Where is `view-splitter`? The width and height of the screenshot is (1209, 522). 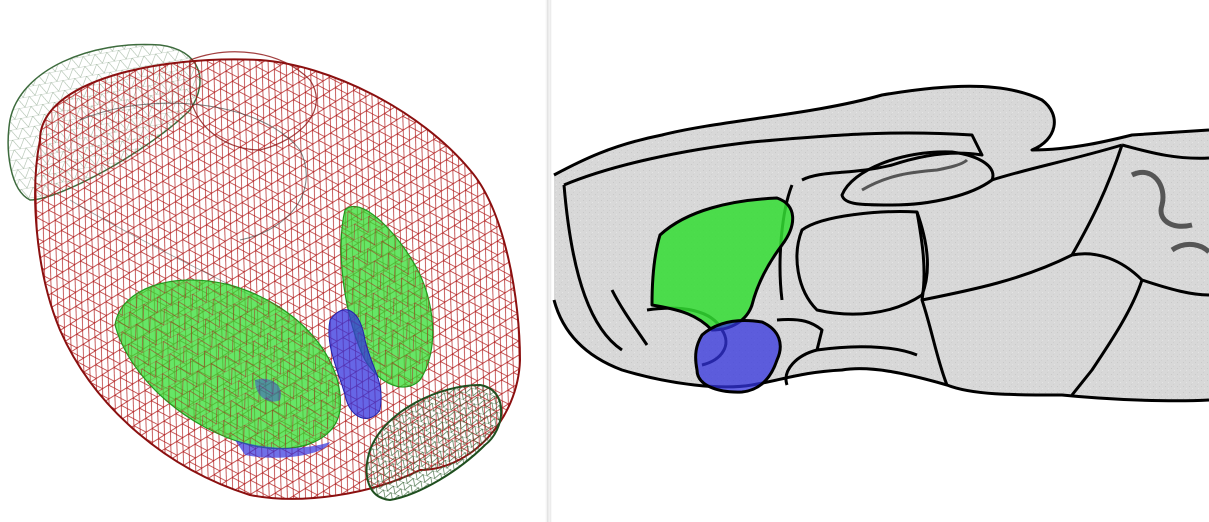 view-splitter is located at coordinates (548, 261).